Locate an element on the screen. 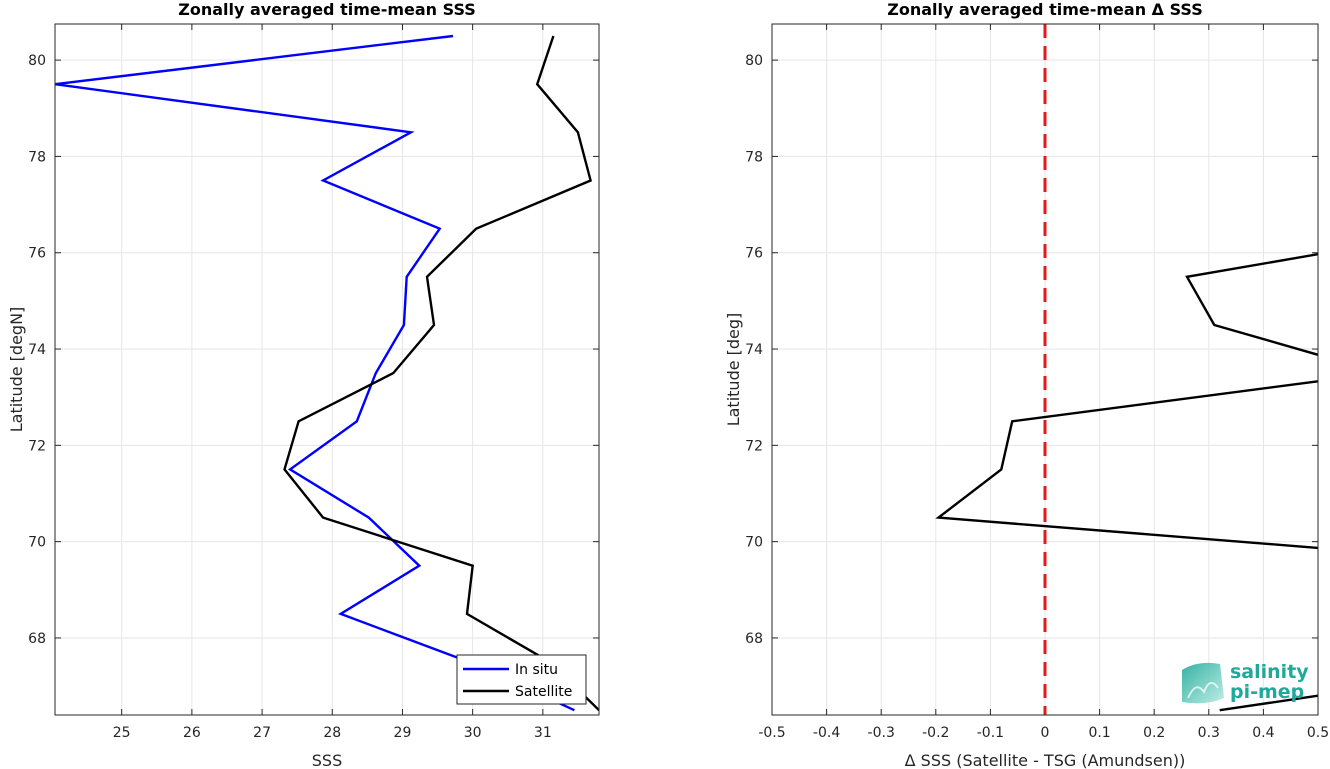 The image size is (1330, 769). x-axis-label: Δ SSS (Satellite - TSG (Amundsen)) is located at coordinates (1045, 760).